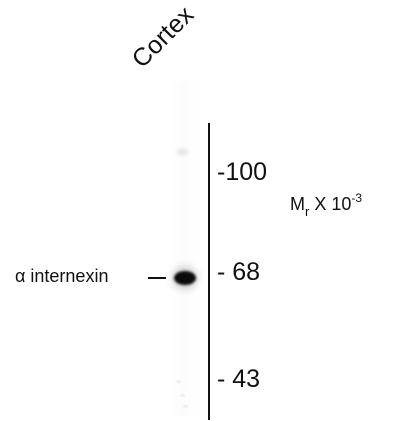 This screenshot has width=405, height=421. Describe the element at coordinates (297, 204) in the screenshot. I see `unit-main: M` at that location.